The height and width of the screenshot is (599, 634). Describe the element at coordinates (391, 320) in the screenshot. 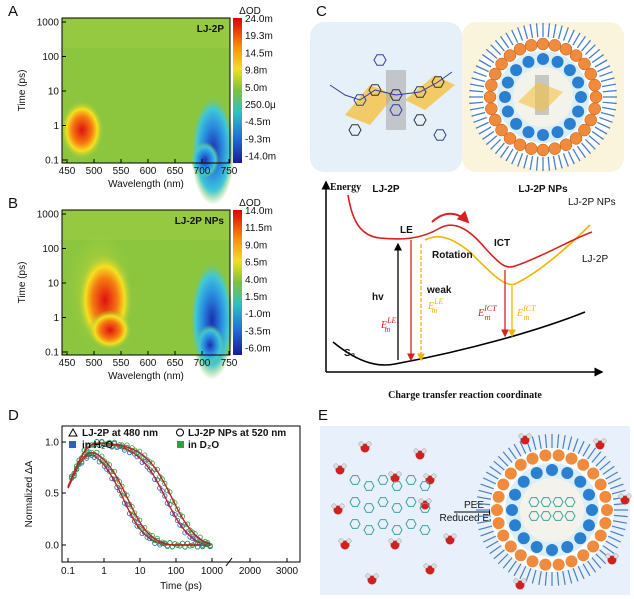

I see `text-part: LE` at that location.